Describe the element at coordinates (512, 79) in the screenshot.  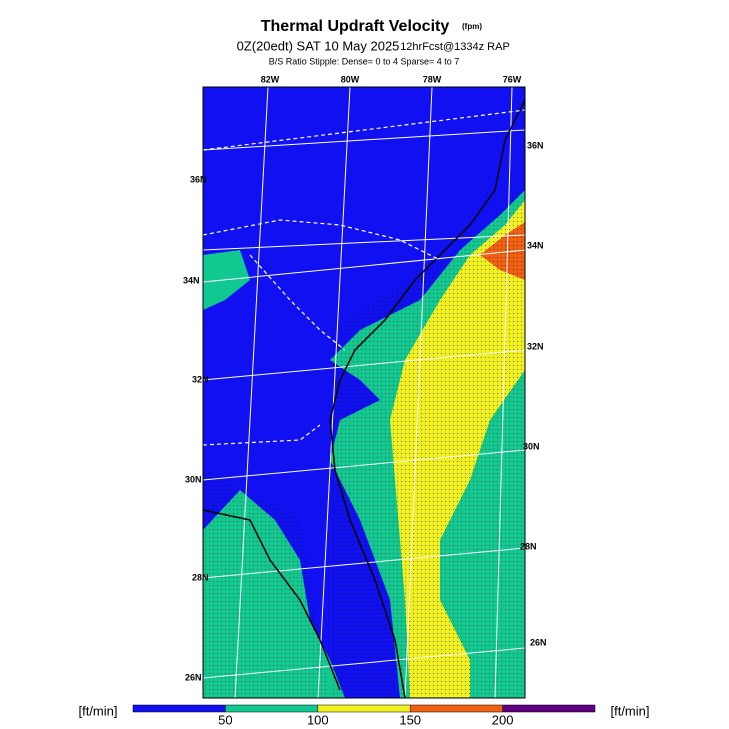
I see `lon-label: 76W` at that location.